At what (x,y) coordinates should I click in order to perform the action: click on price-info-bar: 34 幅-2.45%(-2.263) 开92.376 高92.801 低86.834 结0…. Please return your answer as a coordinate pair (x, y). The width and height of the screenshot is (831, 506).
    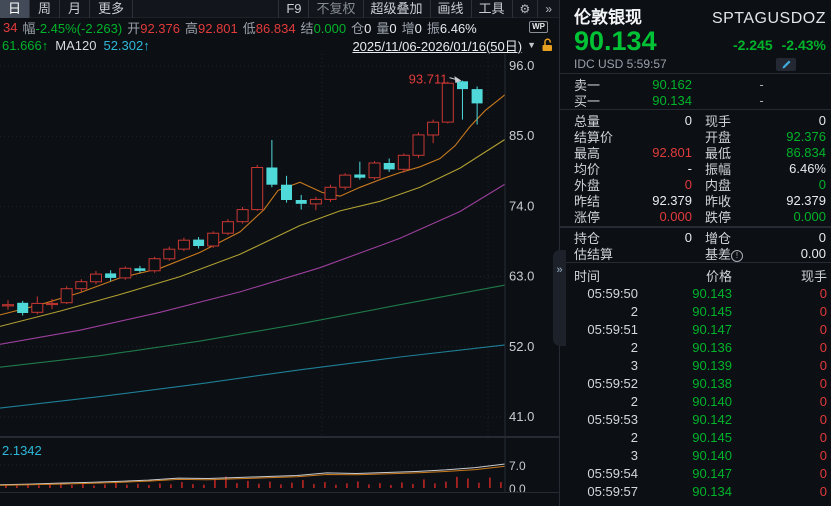
    Looking at the image, I should click on (279, 27).